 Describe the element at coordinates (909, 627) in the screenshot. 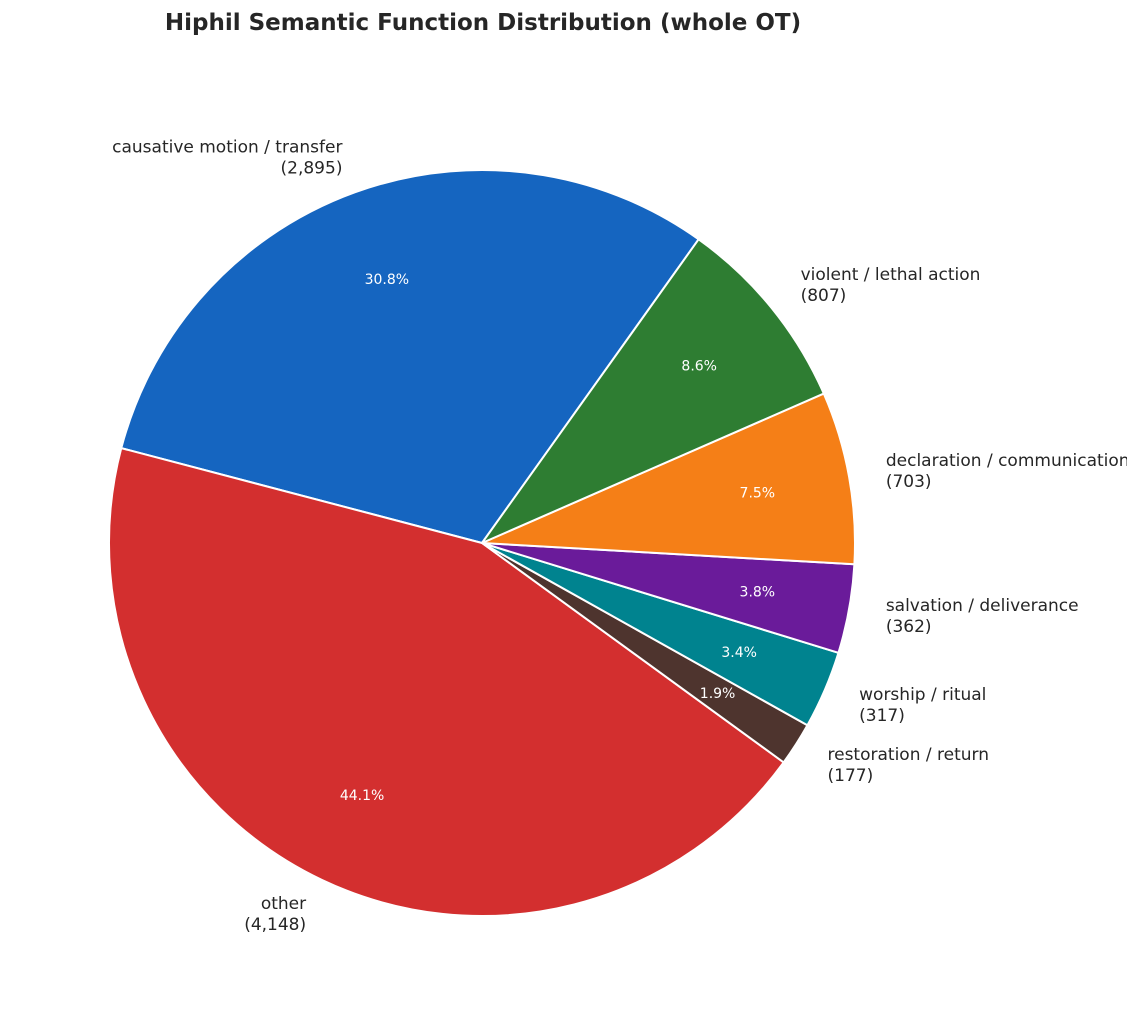

I see `slice-count: (362)` at that location.